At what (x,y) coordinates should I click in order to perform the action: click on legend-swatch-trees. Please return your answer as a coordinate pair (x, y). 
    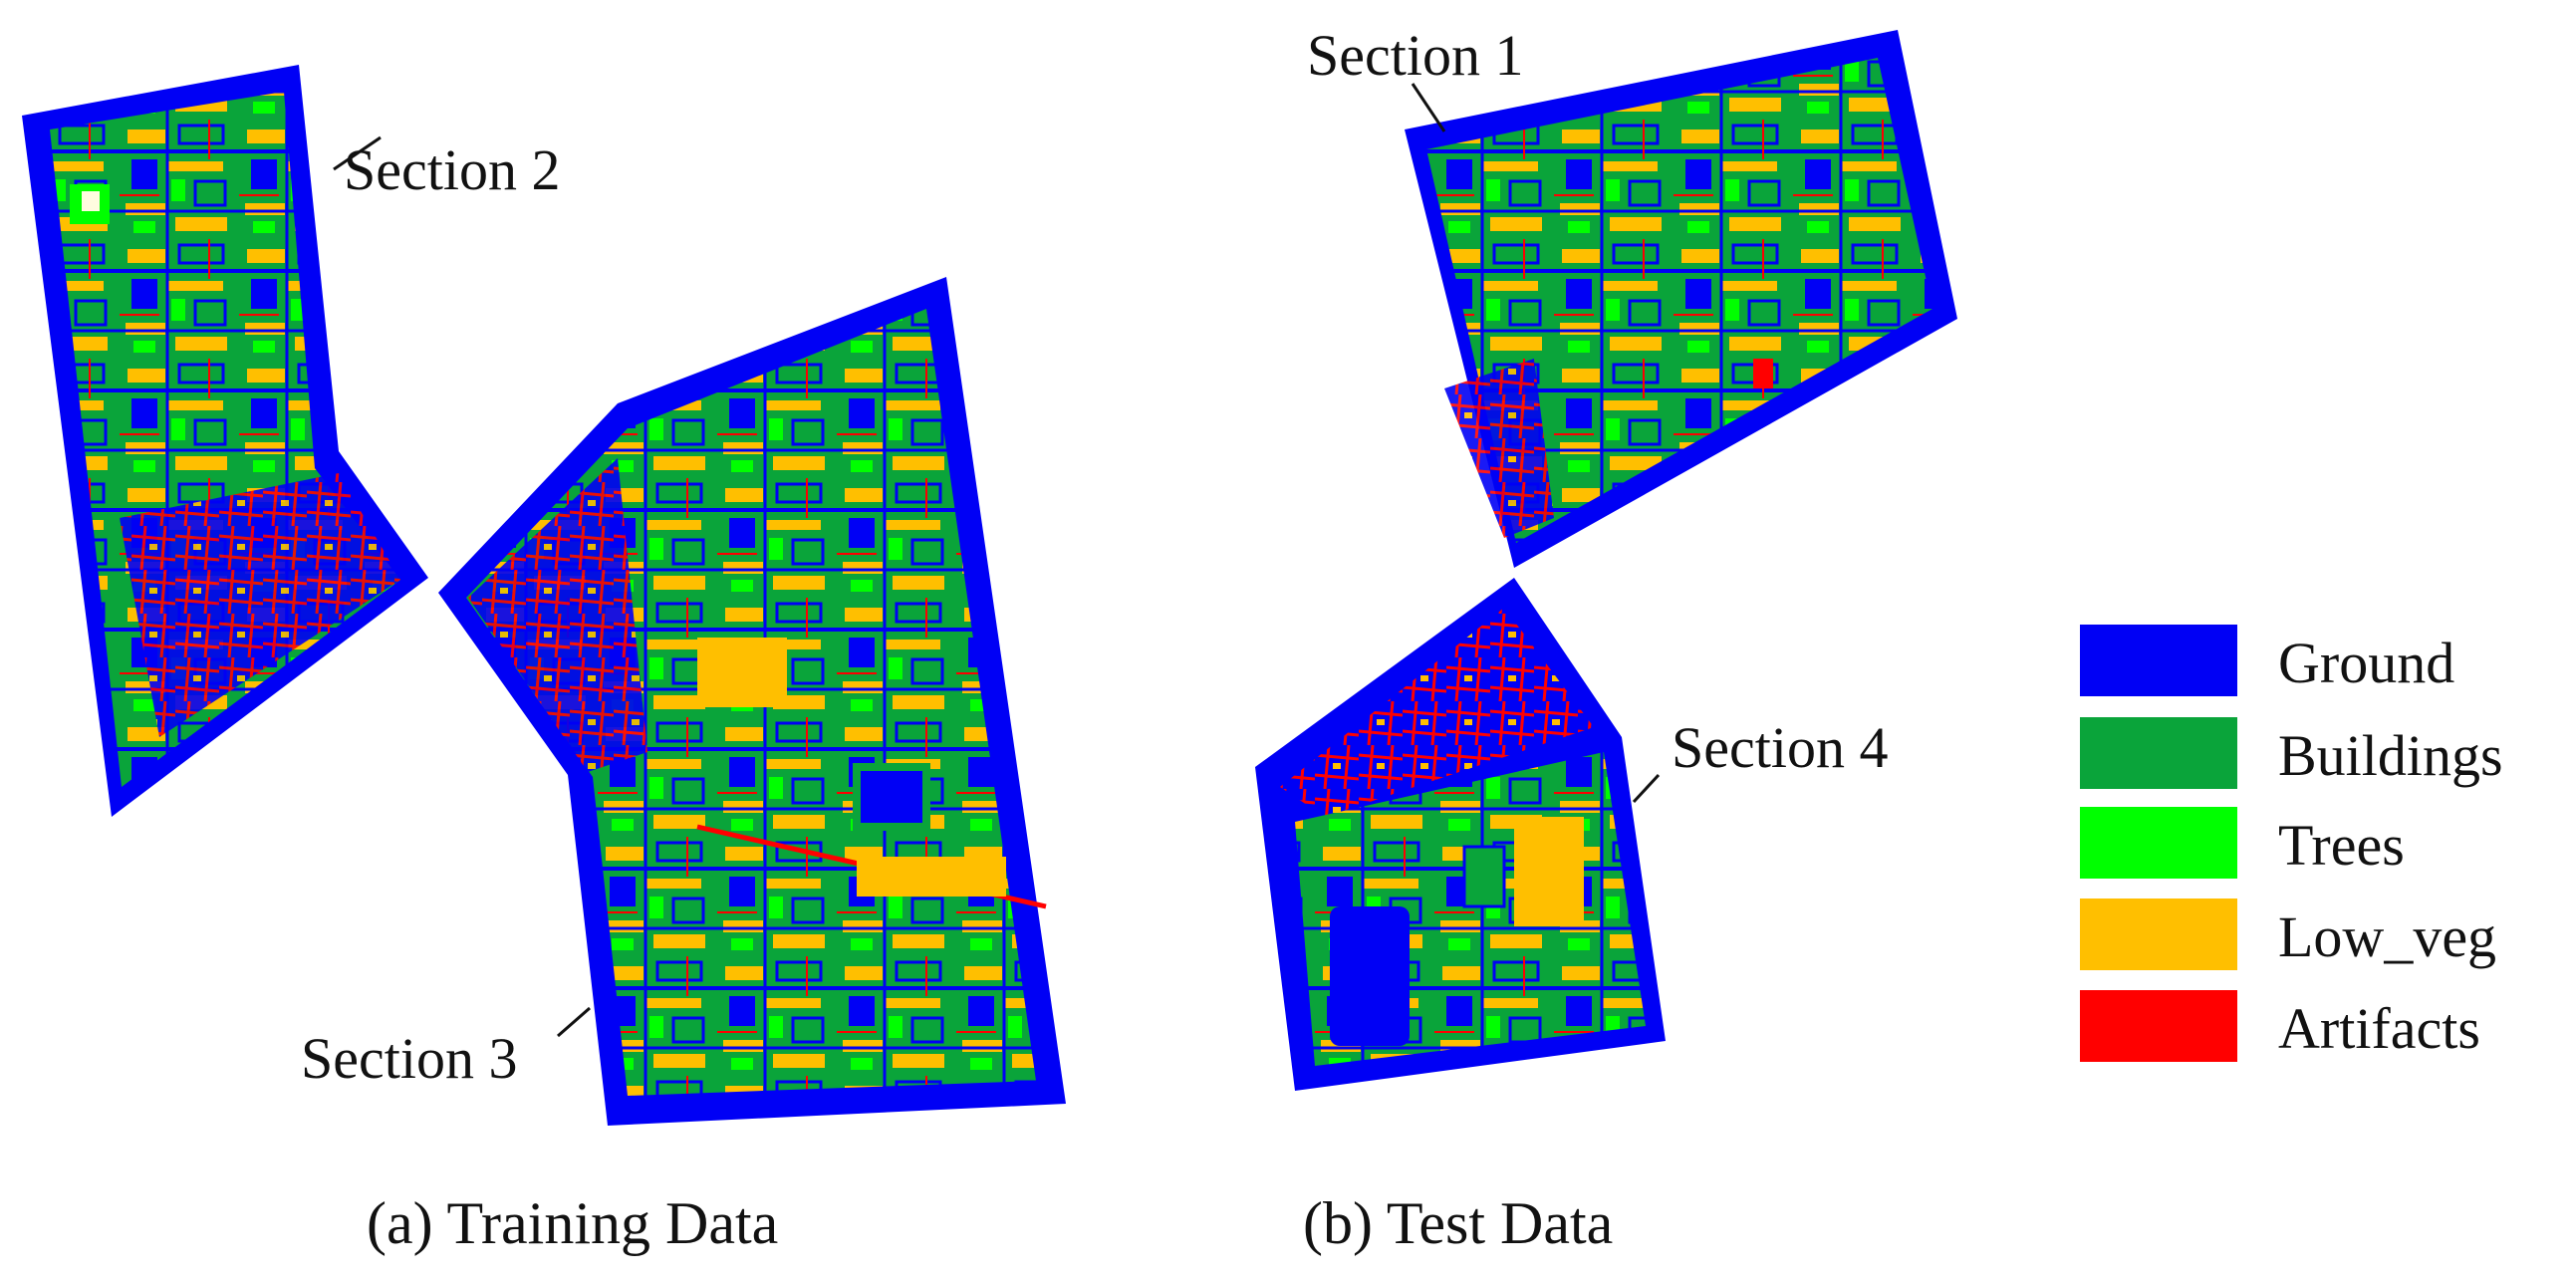
    Looking at the image, I should click on (2158, 843).